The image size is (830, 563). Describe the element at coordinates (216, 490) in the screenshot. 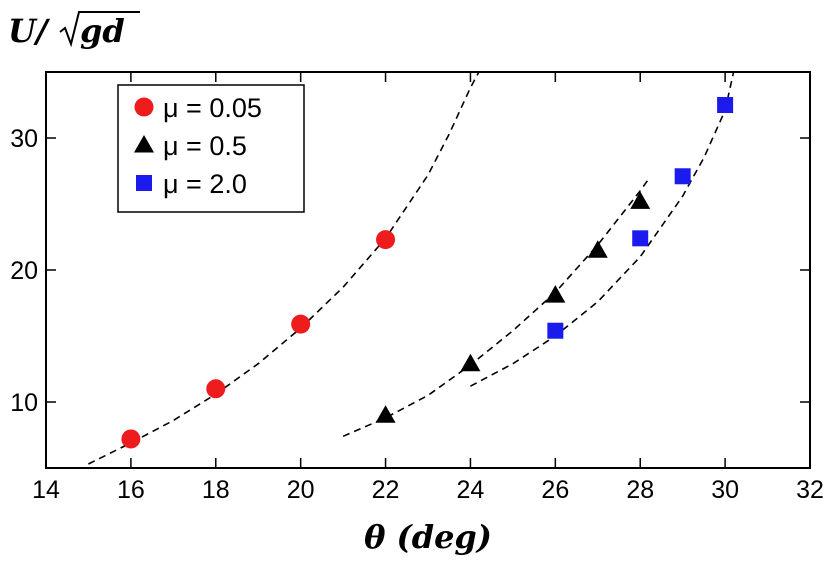

I see `x-tick-label: 18` at that location.